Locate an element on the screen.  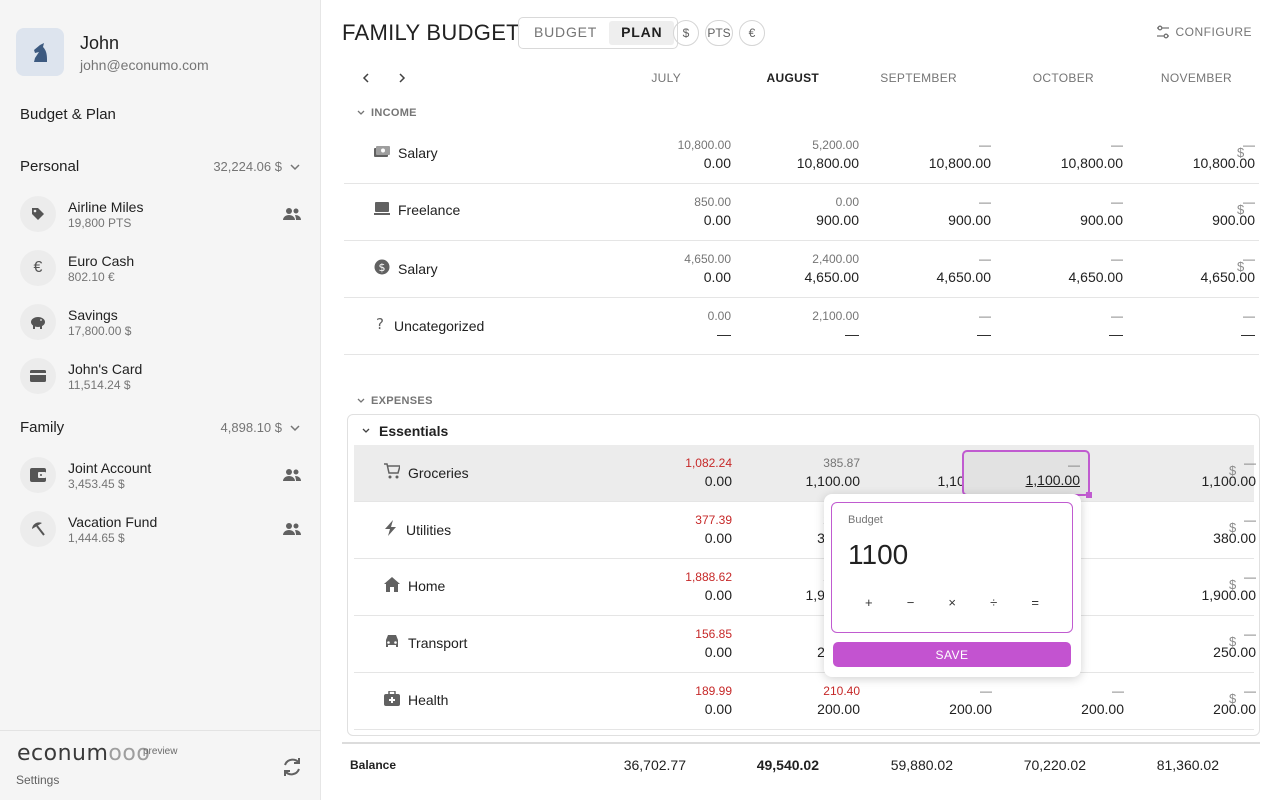
minus-operator-button: − is located at coordinates (910, 602).